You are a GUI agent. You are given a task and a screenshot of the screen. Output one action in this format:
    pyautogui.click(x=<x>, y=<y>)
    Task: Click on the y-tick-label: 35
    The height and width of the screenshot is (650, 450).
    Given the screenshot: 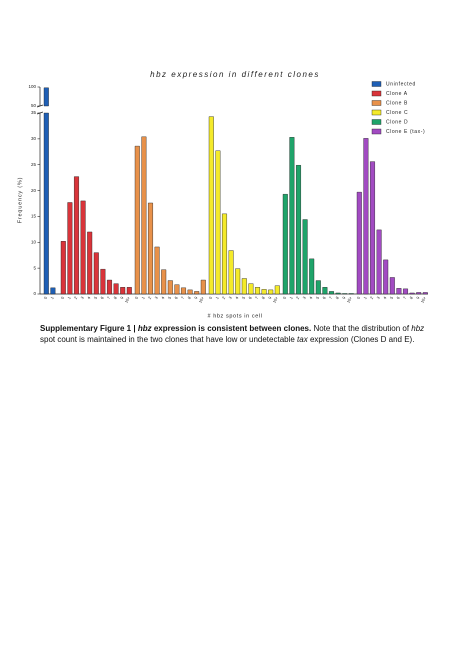 What is the action you would take?
    pyautogui.click(x=34, y=112)
    